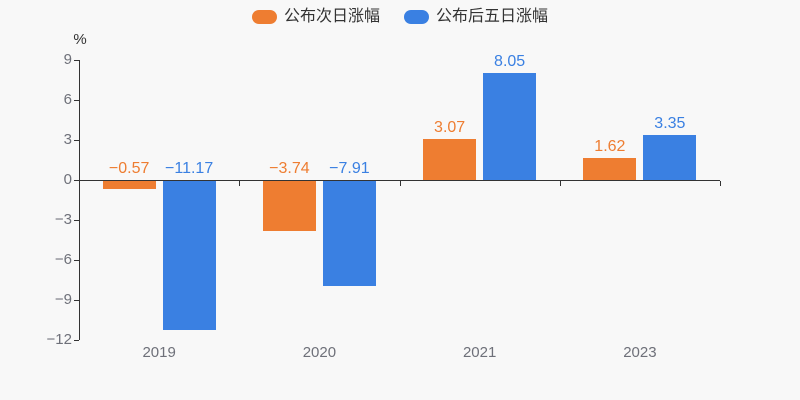 The height and width of the screenshot is (400, 800). I want to click on legend-item-1: 公布后五日涨幅, so click(476, 17).